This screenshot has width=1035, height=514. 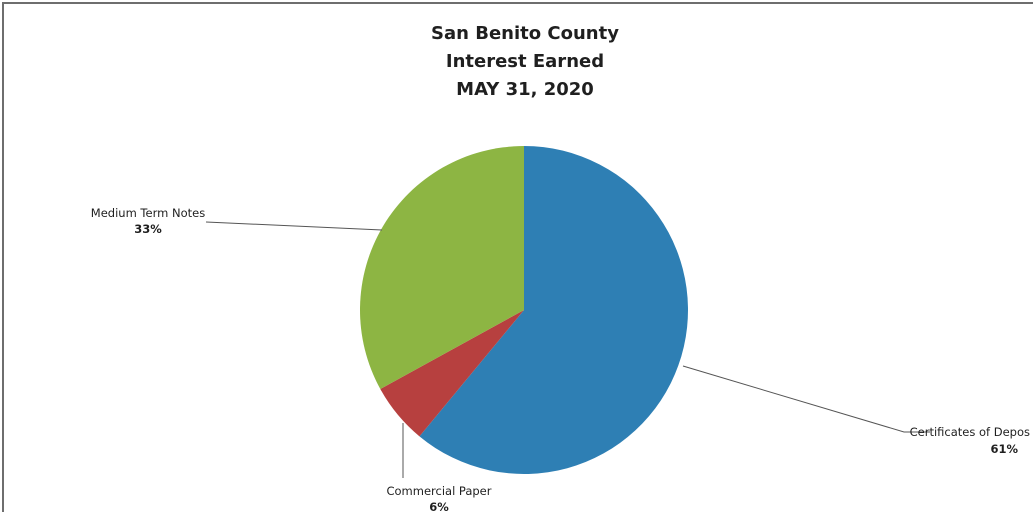 I want to click on slice-label-commercial-paper: Commercial Paper, so click(x=438, y=491).